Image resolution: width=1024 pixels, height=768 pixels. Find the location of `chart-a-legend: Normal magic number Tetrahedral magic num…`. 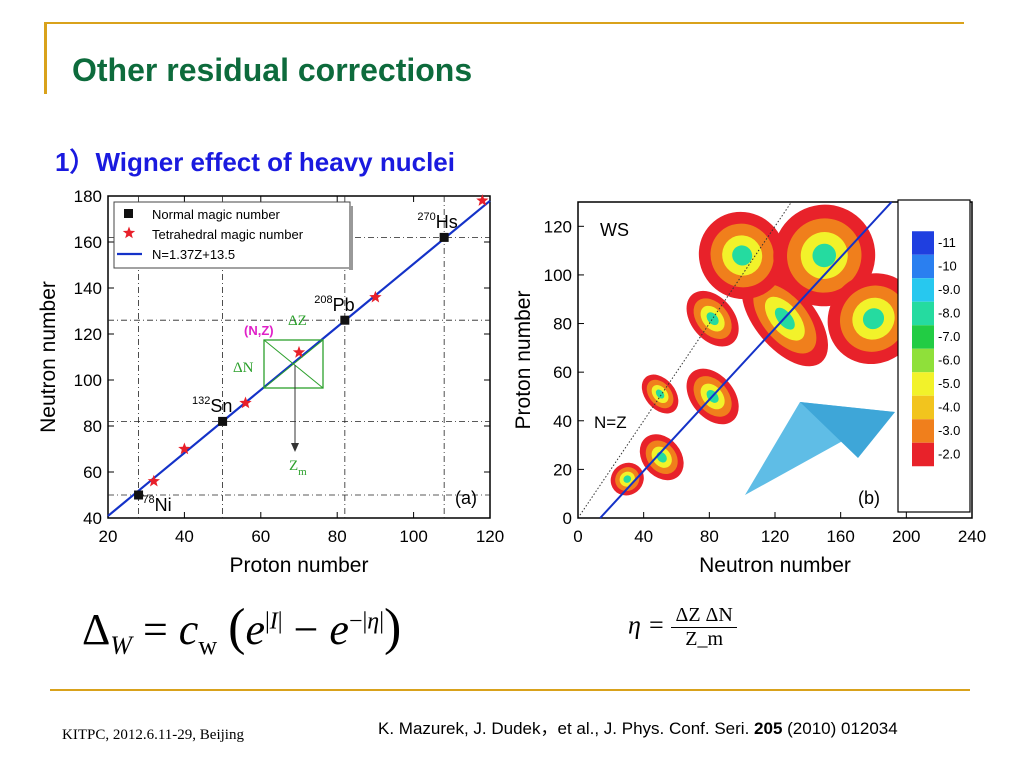

chart-a-legend: Normal magic number Tetrahedral magic num… is located at coordinates (233, 235).